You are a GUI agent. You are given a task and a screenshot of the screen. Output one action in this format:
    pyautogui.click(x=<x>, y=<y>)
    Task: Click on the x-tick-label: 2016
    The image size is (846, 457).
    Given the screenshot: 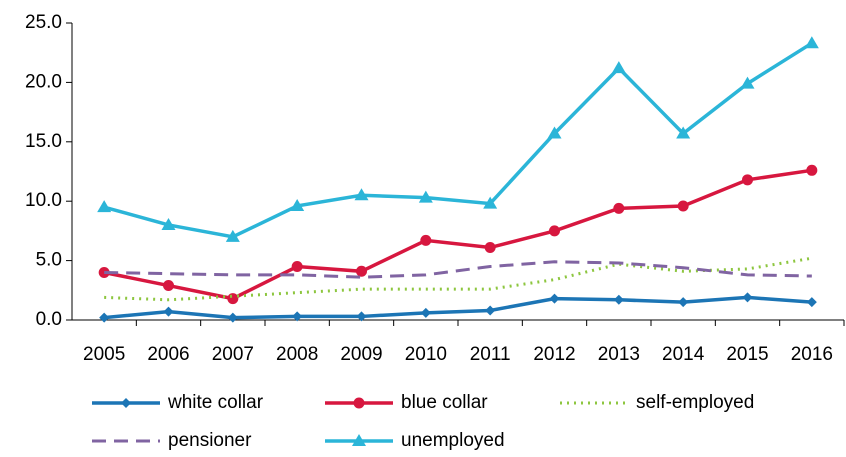 What is the action you would take?
    pyautogui.click(x=812, y=354)
    